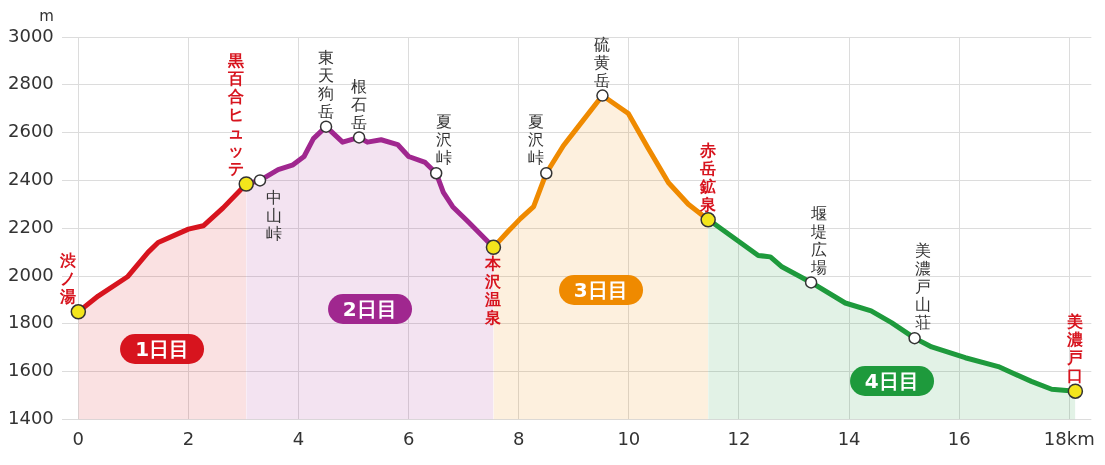 The width and height of the screenshot is (1105, 465). What do you see at coordinates (739, 438) in the screenshot?
I see `x-tick-label: 12` at bounding box center [739, 438].